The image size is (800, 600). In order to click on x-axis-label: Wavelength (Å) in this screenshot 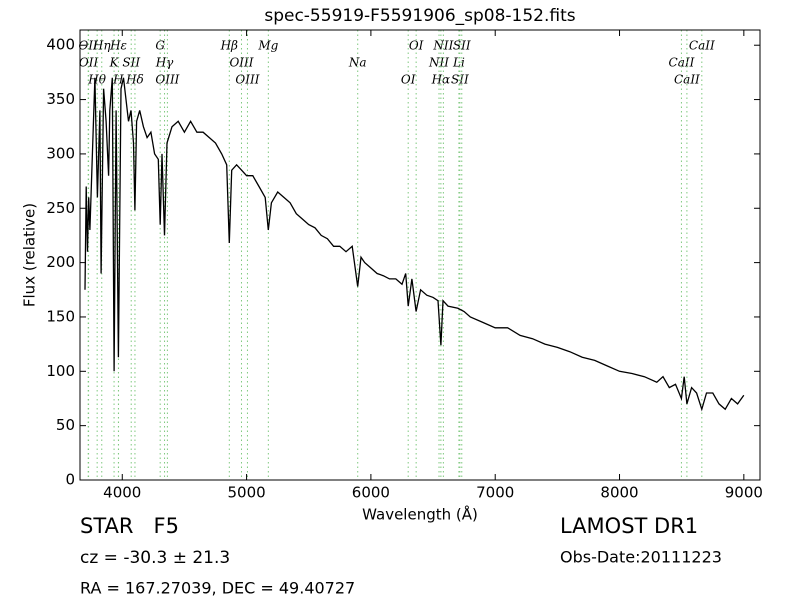, I will do `click(420, 514)`.